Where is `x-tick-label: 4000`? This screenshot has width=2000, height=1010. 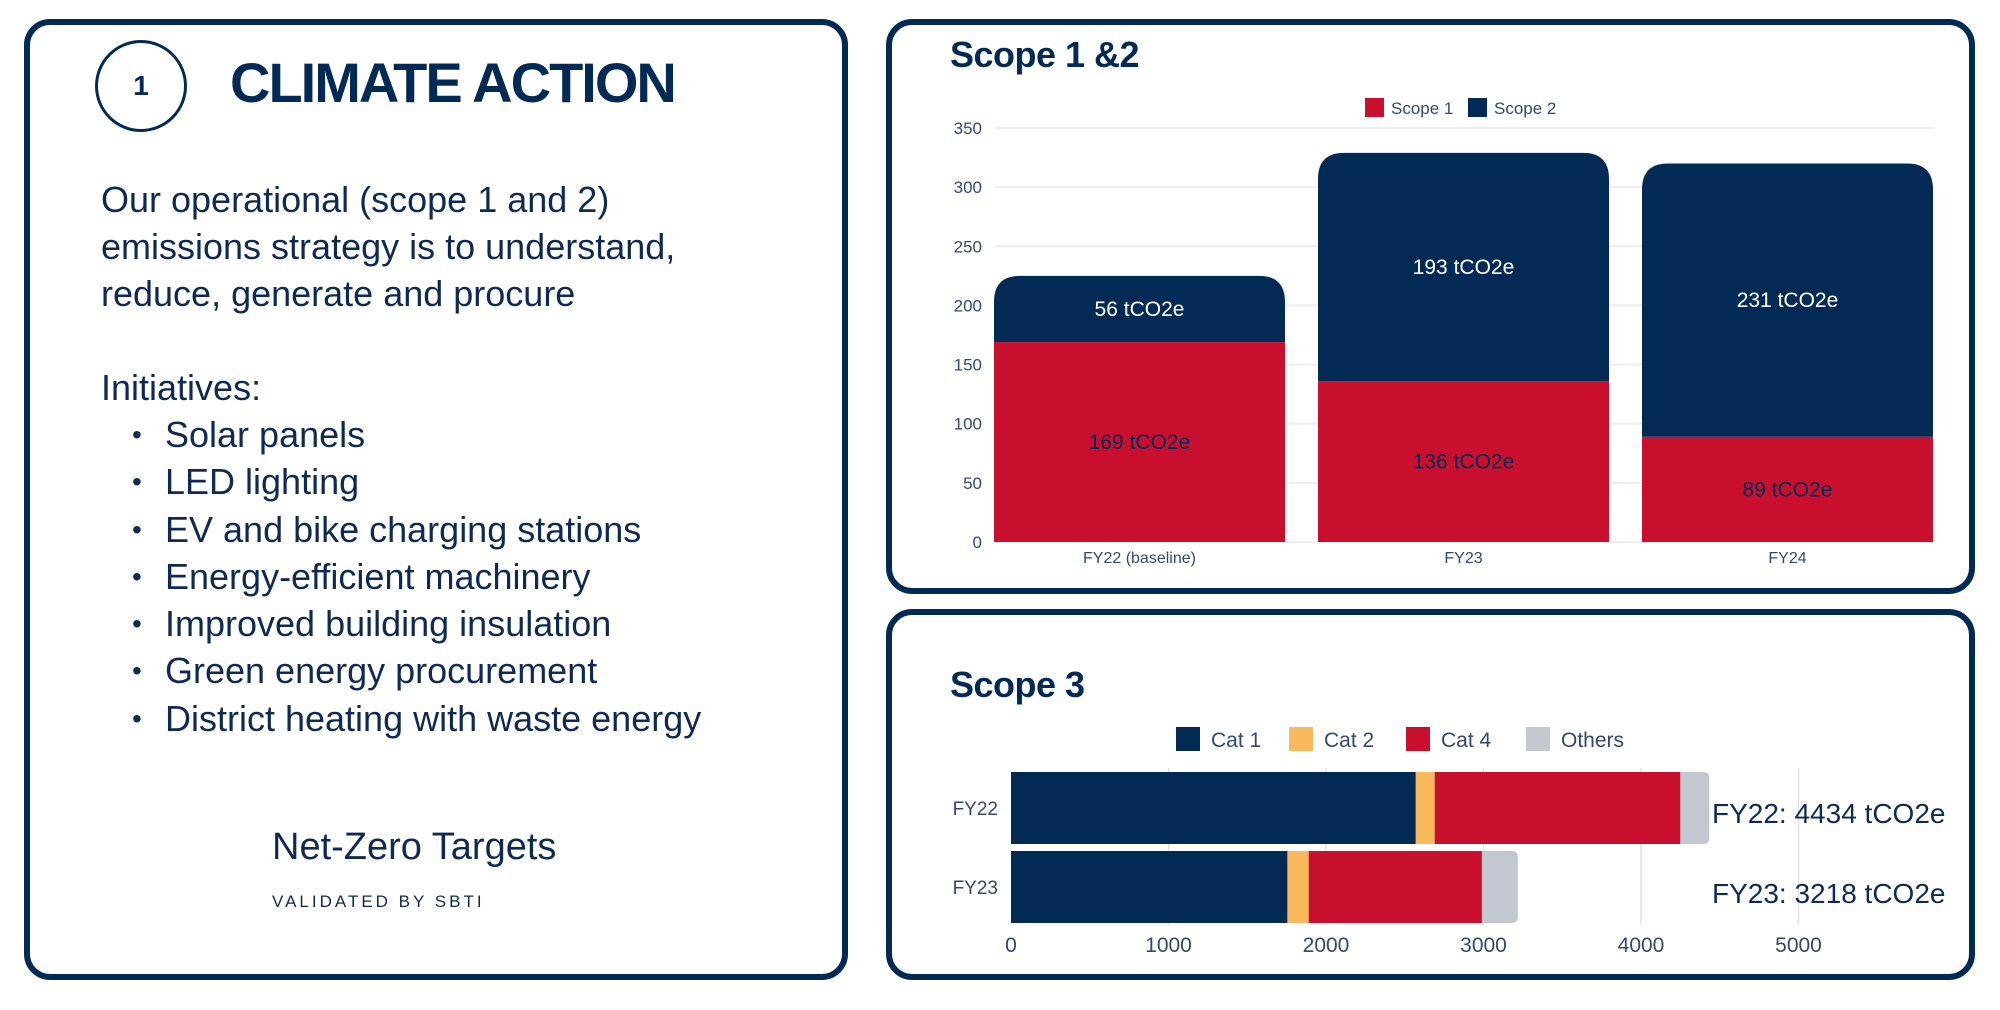
x-tick-label: 4000 is located at coordinates (1641, 945).